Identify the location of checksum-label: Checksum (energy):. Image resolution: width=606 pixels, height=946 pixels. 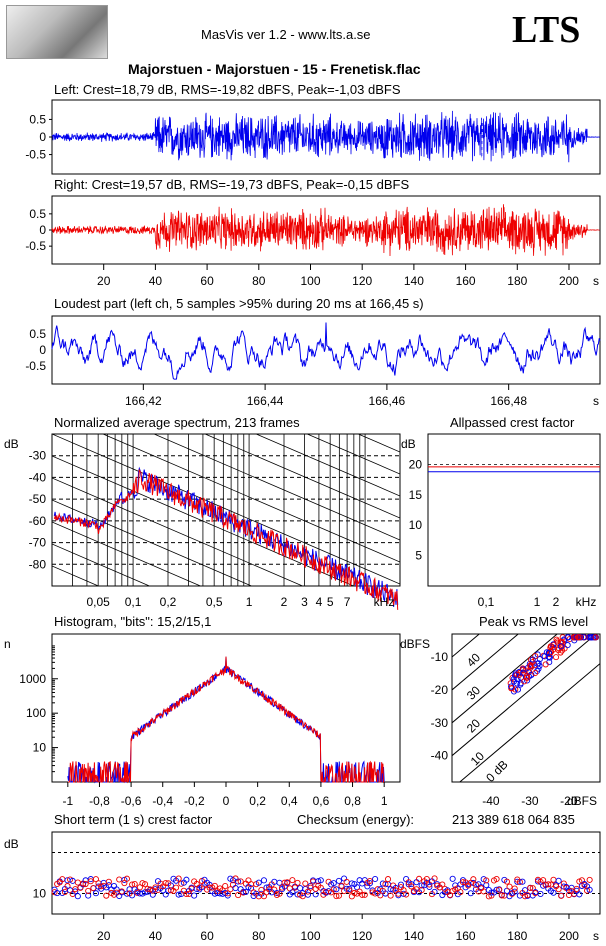
(356, 819).